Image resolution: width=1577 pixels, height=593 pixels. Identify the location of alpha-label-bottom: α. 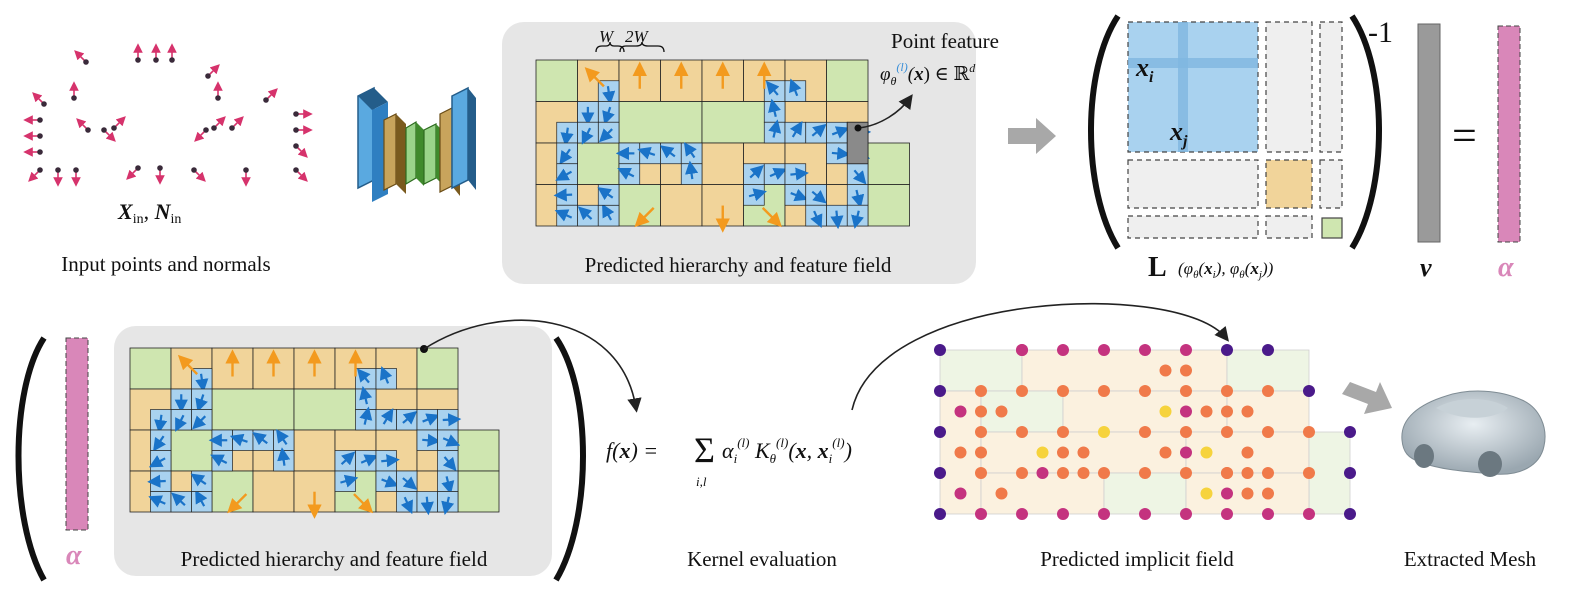
(74, 555).